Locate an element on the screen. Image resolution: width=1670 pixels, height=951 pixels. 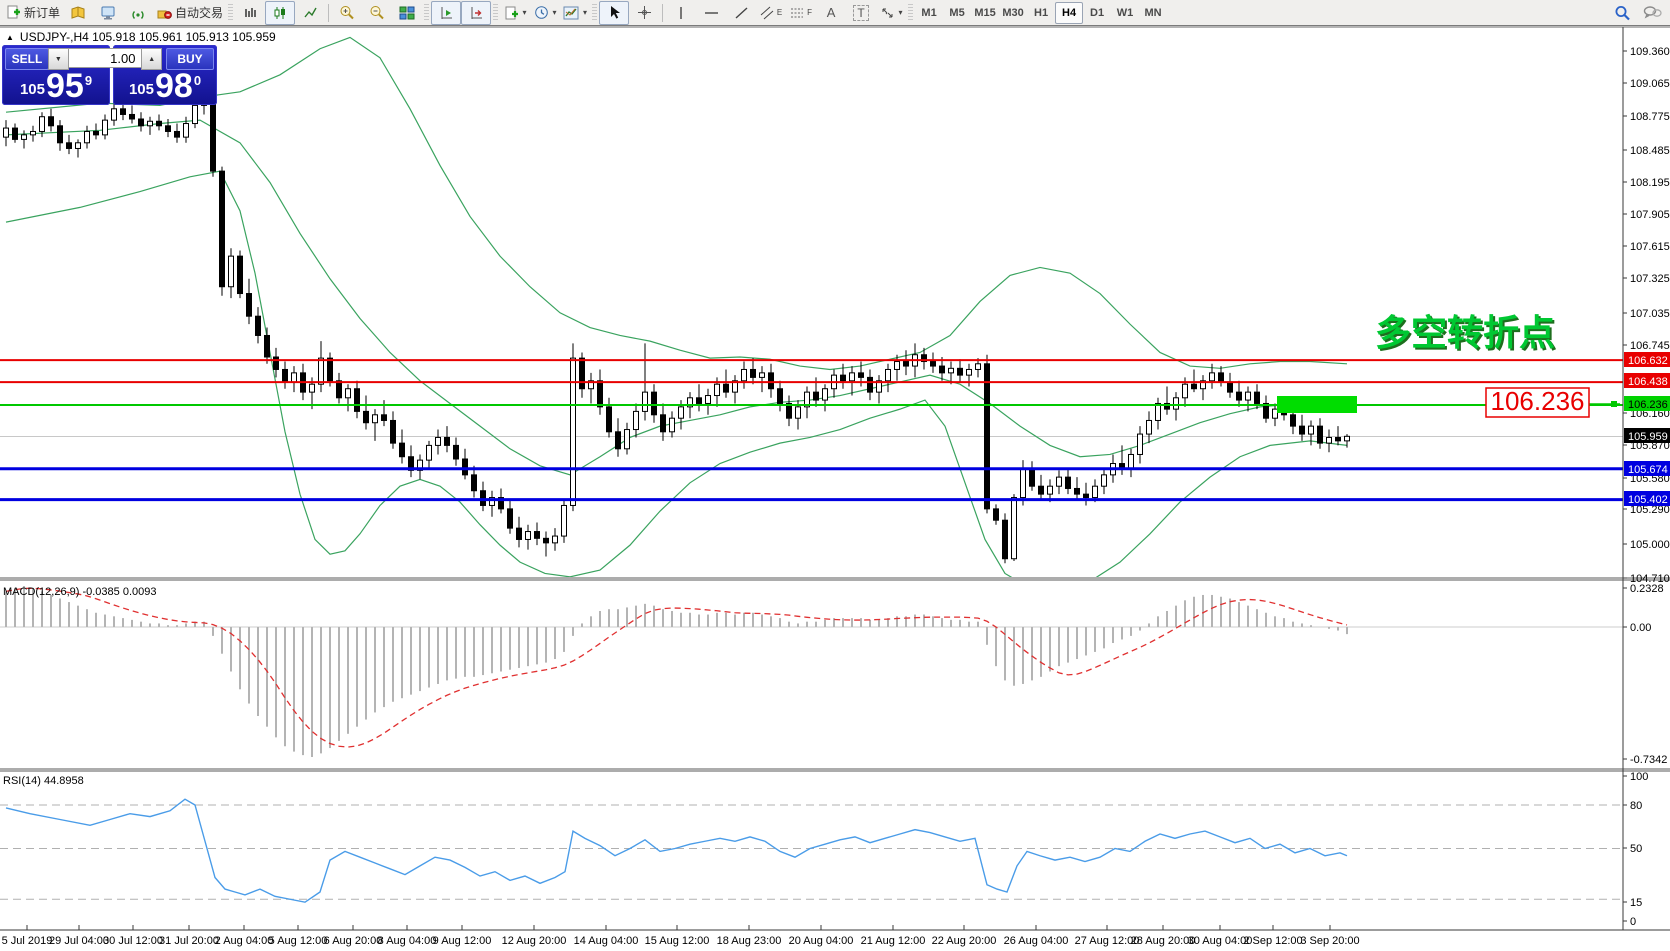
svg-text: -0.7342 is located at coordinates (1648, 760).